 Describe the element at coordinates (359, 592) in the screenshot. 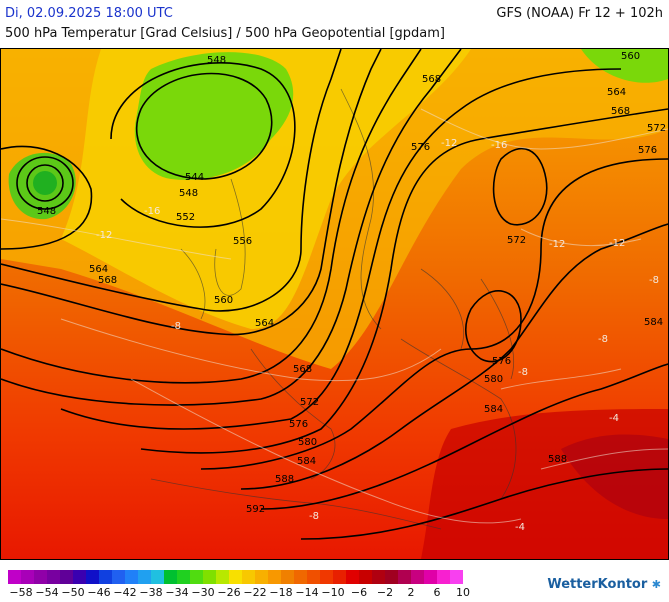

I see `legend-label: −6` at that location.